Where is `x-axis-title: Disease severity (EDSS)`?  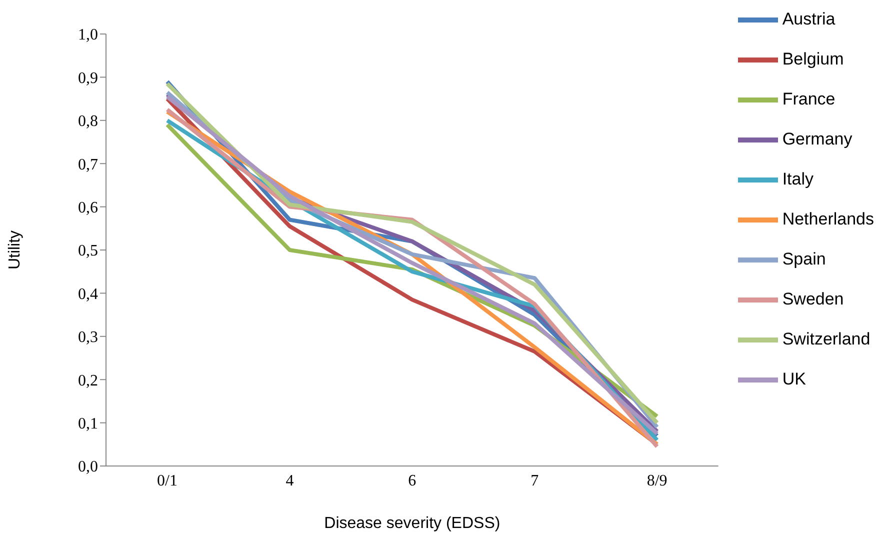 x-axis-title: Disease severity (EDSS) is located at coordinates (412, 523).